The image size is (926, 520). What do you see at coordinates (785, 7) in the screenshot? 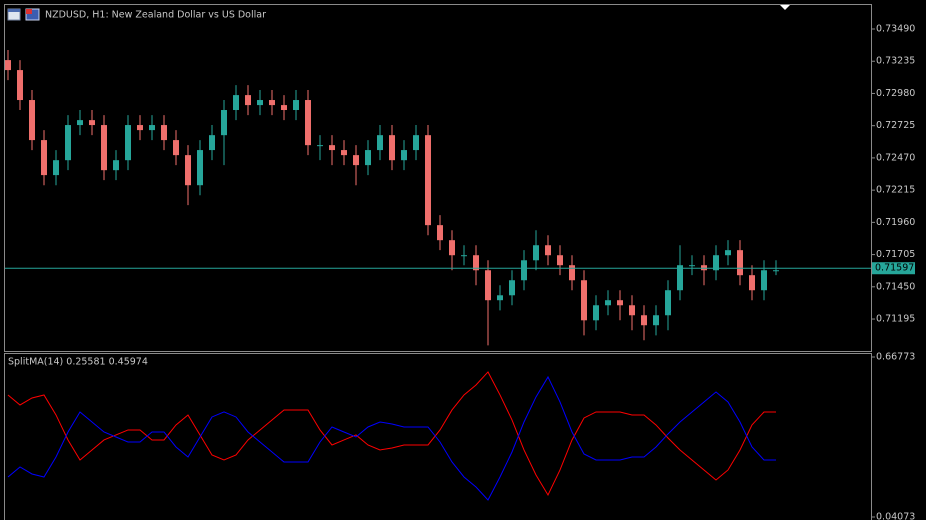
I see `shift-marker` at bounding box center [785, 7].